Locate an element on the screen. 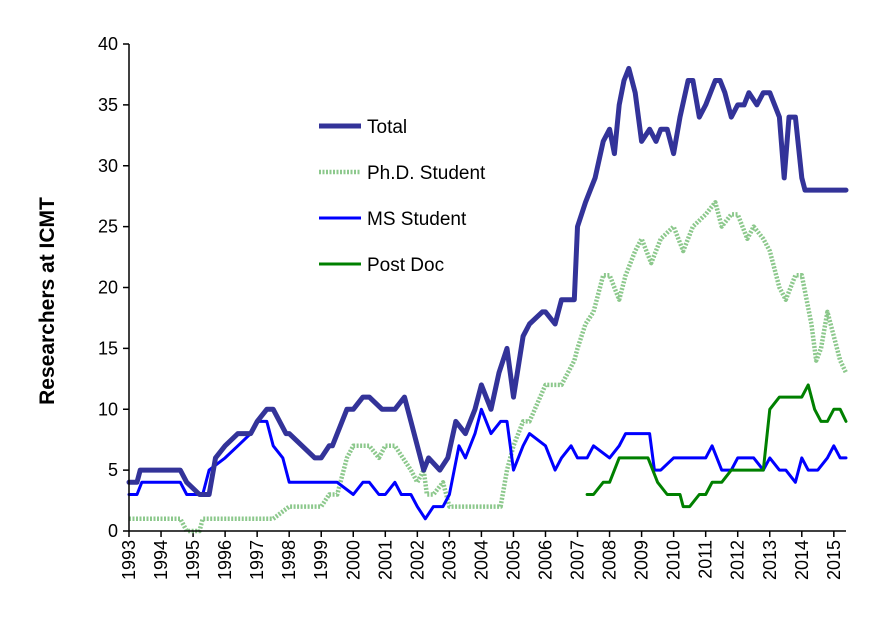  y-tick-label: 20 is located at coordinates (108, 288).